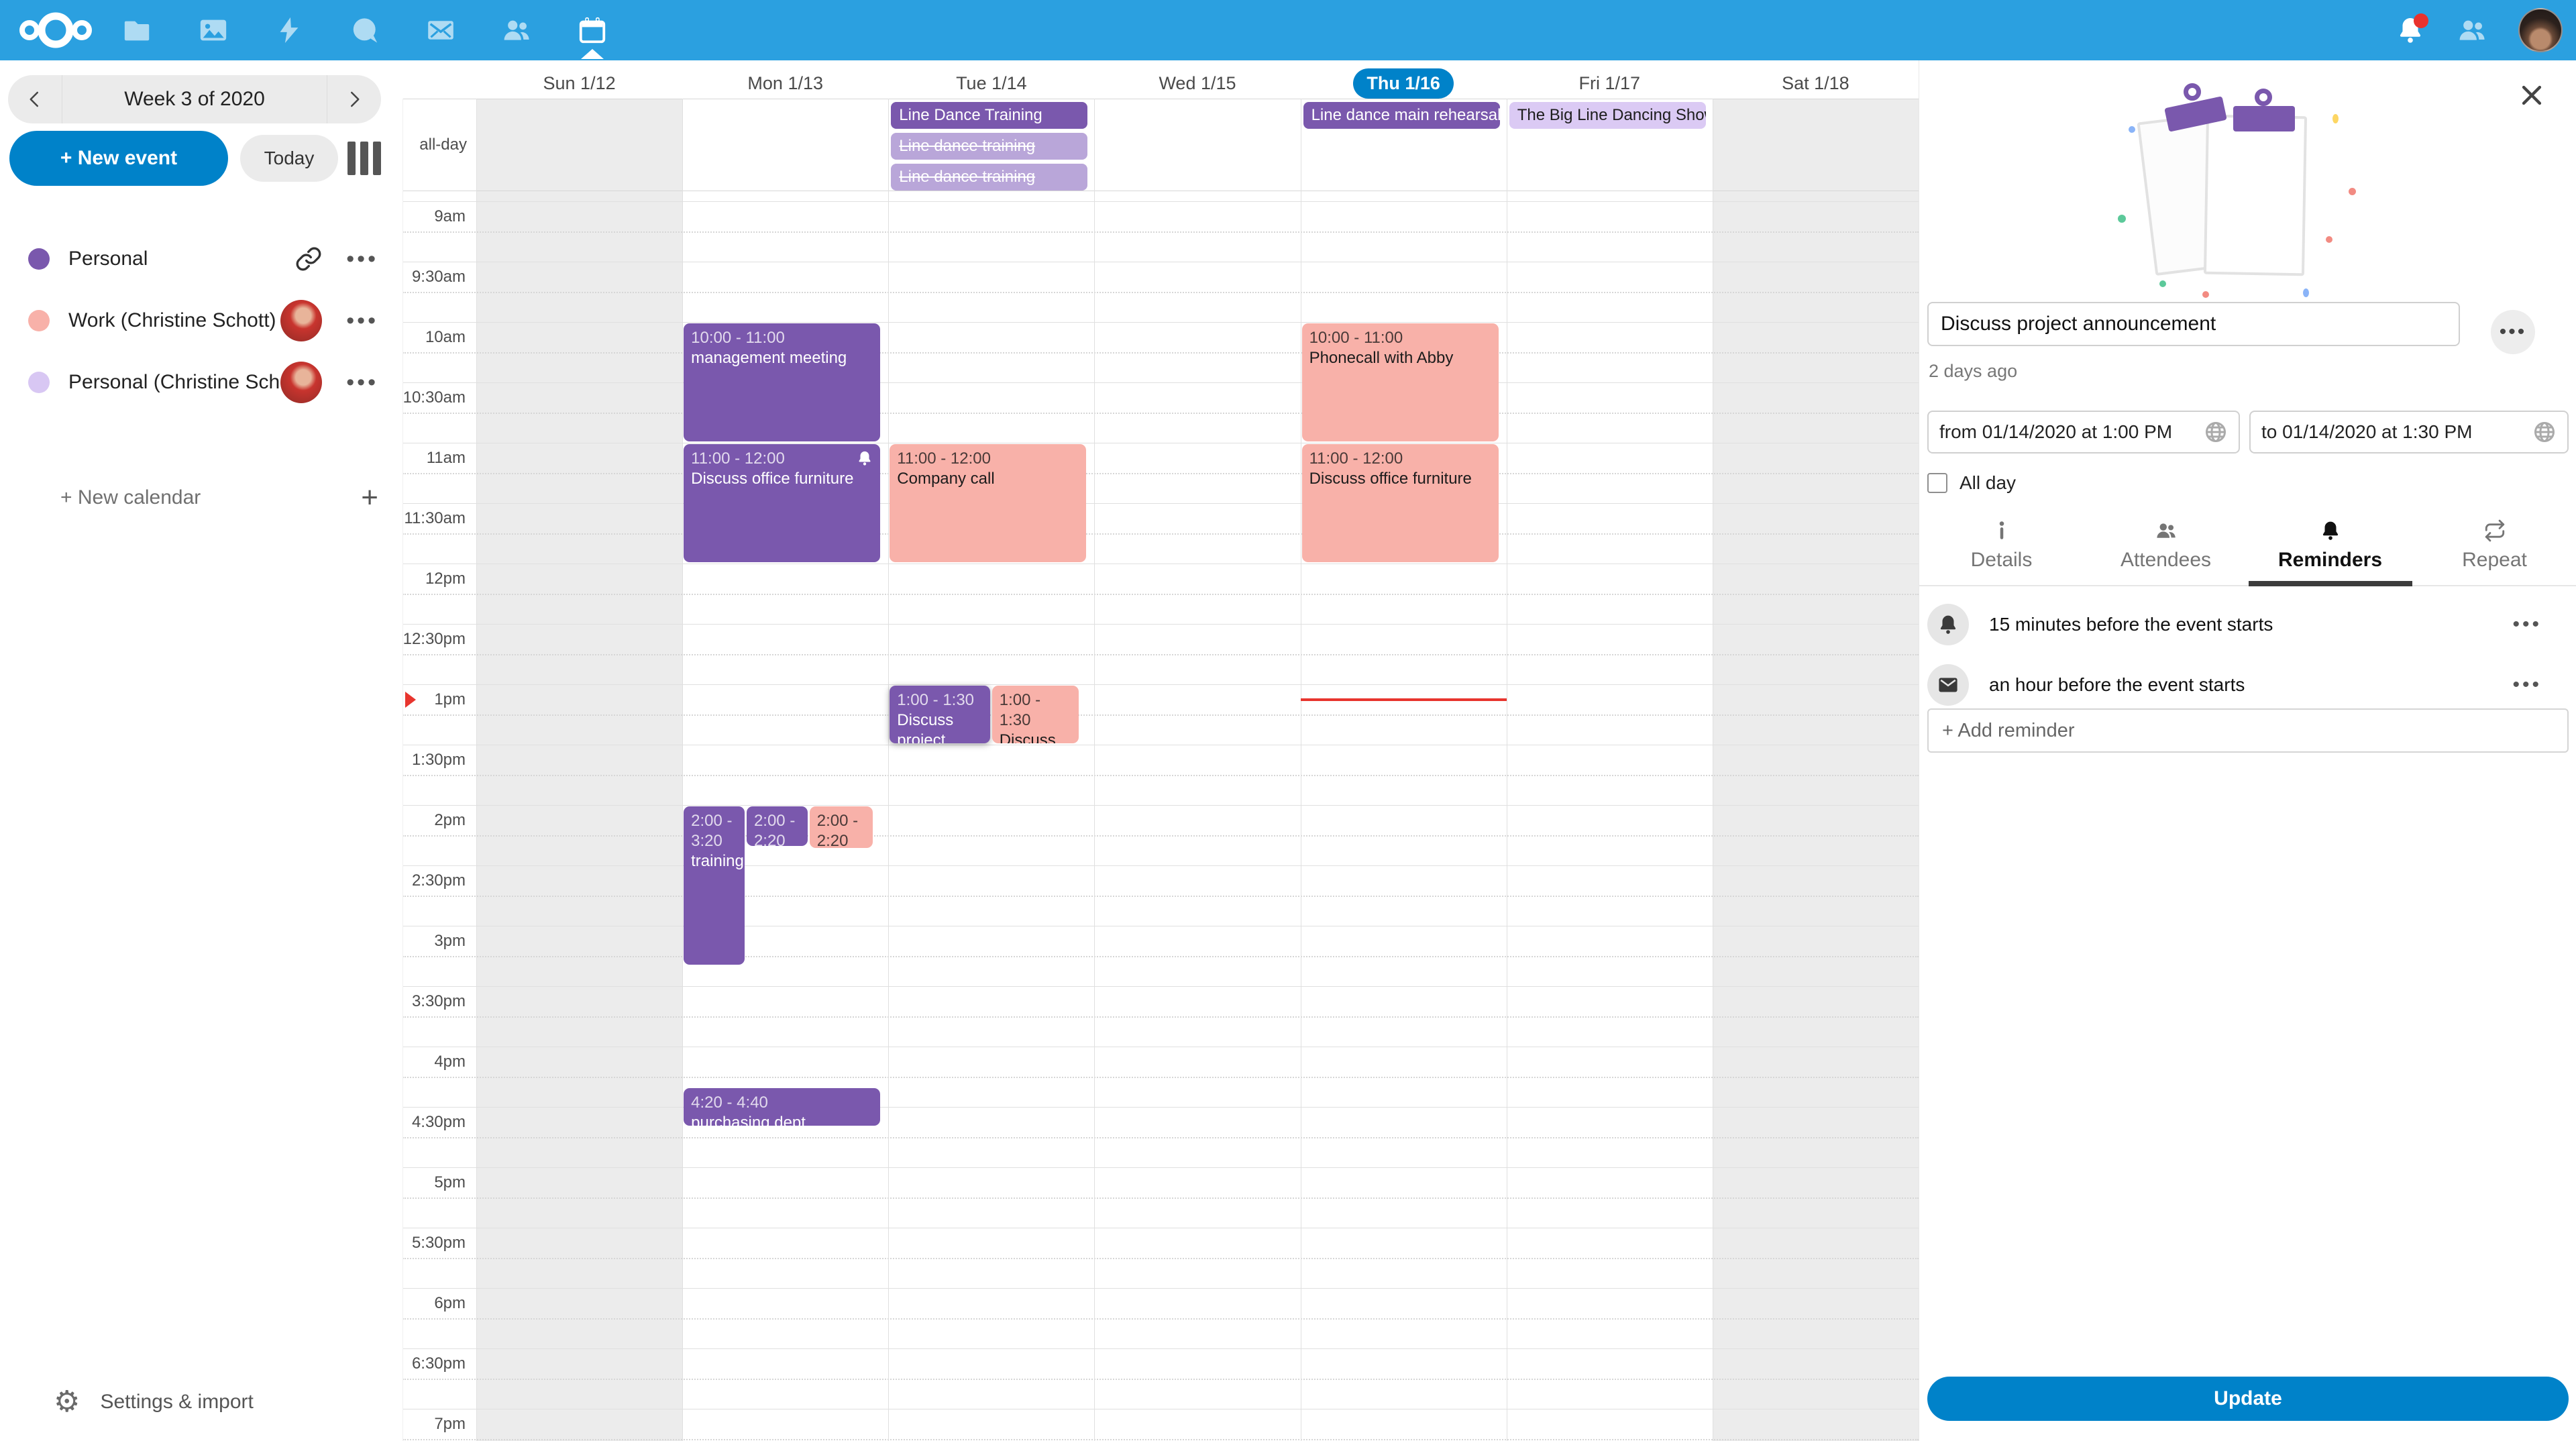  I want to click on today-button: Today, so click(289, 158).